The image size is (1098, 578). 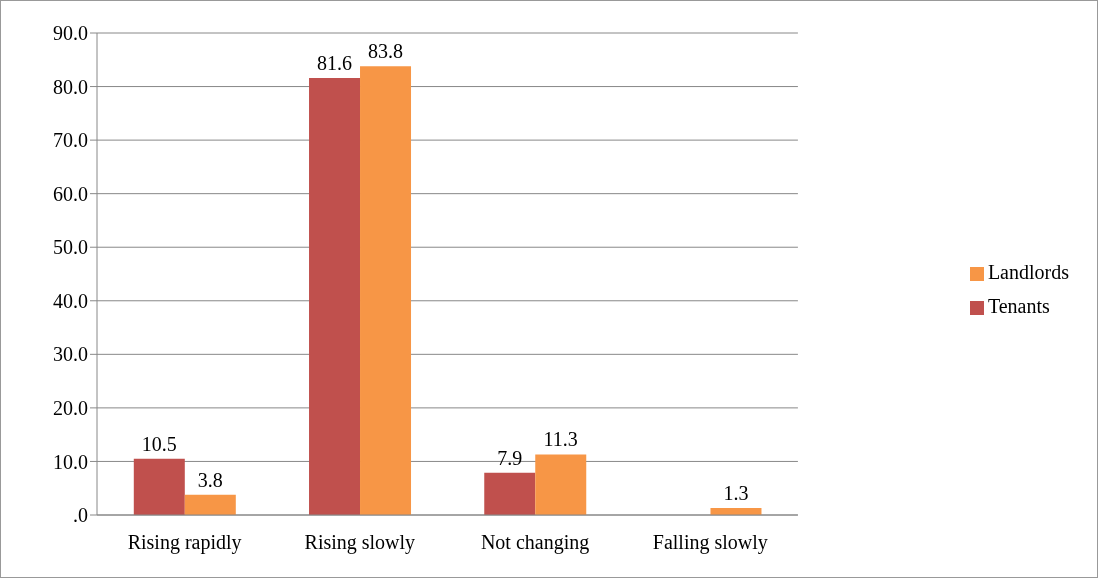 I want to click on y-tick-label: 80.0, so click(x=70, y=86).